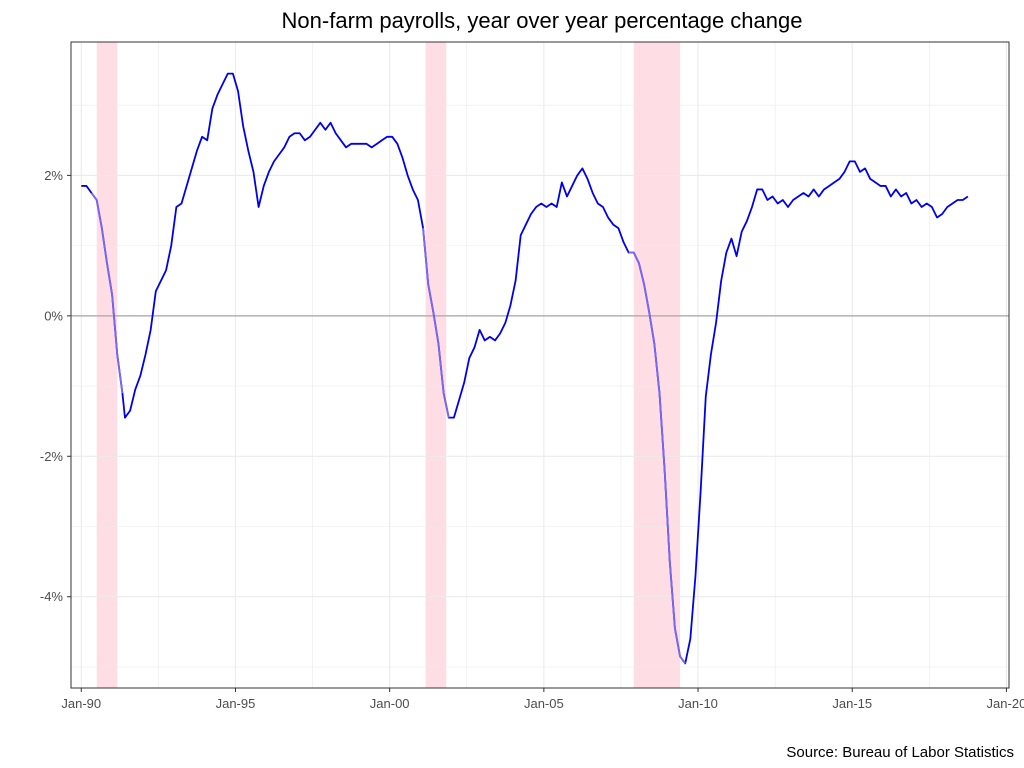 This screenshot has width=1024, height=768. What do you see at coordinates (1005, 703) in the screenshot?
I see `x-tick-label: Jan-20` at bounding box center [1005, 703].